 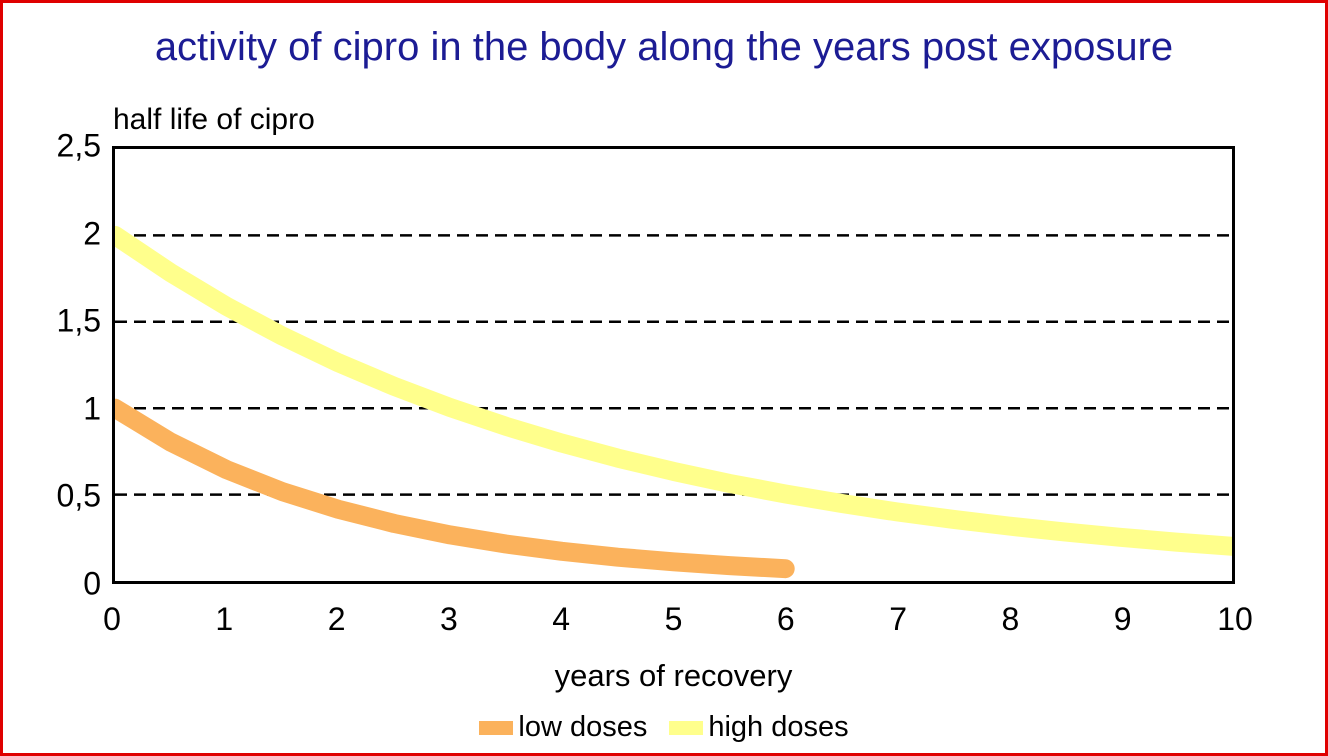 I want to click on x-tick-label: 3, so click(x=448, y=619).